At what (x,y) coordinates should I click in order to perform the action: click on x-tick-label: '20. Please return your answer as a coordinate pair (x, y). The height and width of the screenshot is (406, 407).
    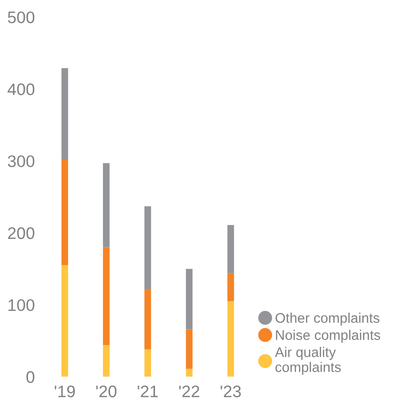
    Looking at the image, I should click on (106, 392).